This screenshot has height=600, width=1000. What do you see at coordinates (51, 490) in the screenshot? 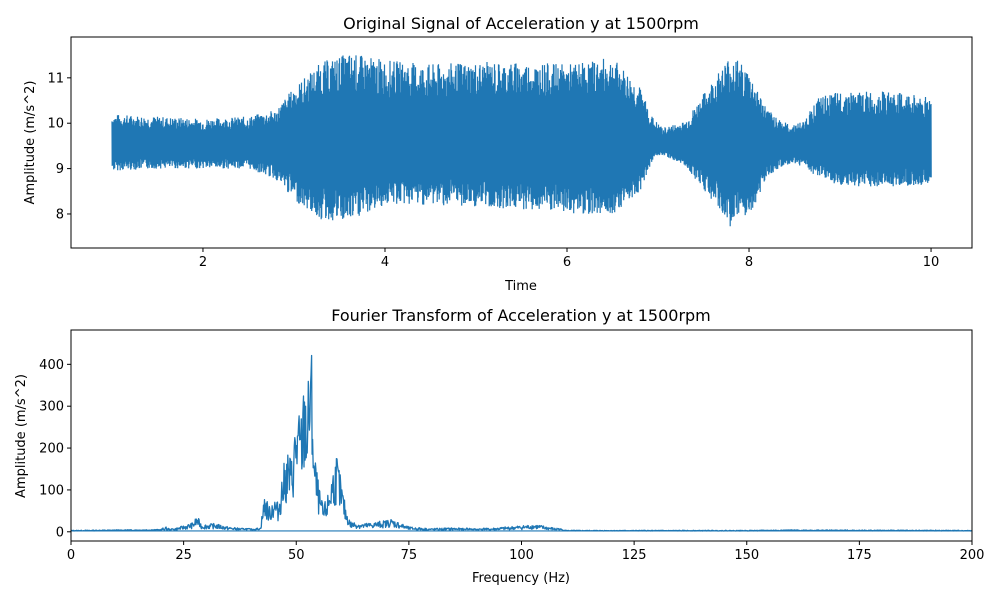
I see `y-tick-label: 100` at bounding box center [51, 490].